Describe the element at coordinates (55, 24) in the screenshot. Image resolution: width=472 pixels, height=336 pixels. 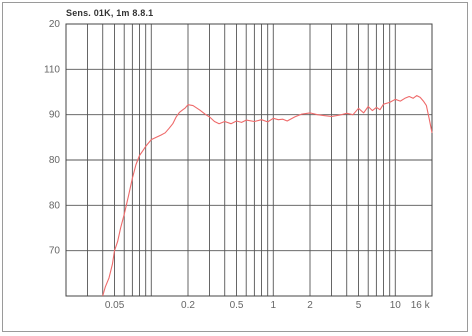
I see `y-tick-label: 20` at that location.